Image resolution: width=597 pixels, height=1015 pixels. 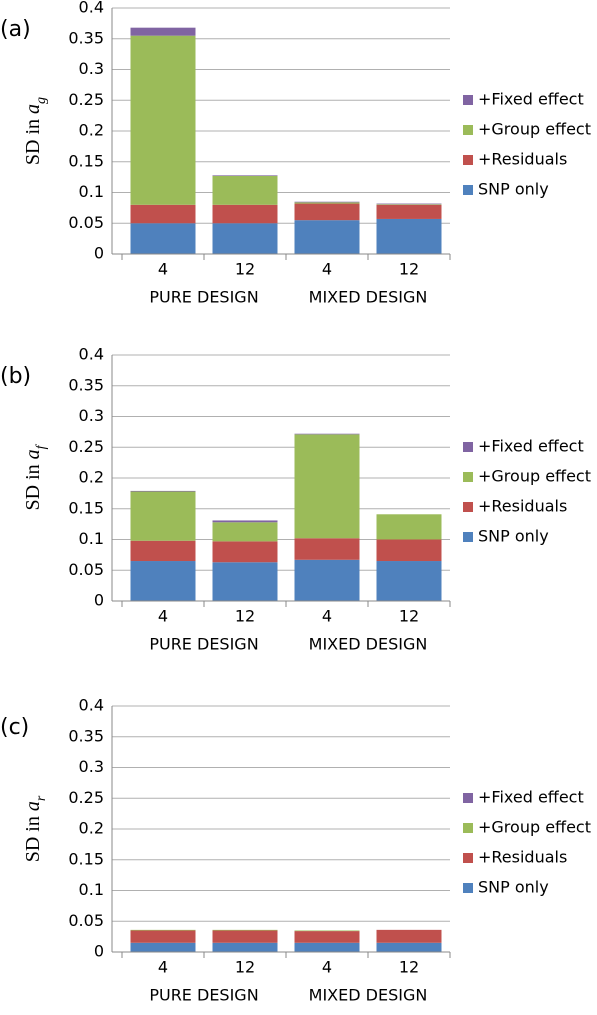 I want to click on panel-label: (c), so click(x=14, y=727).